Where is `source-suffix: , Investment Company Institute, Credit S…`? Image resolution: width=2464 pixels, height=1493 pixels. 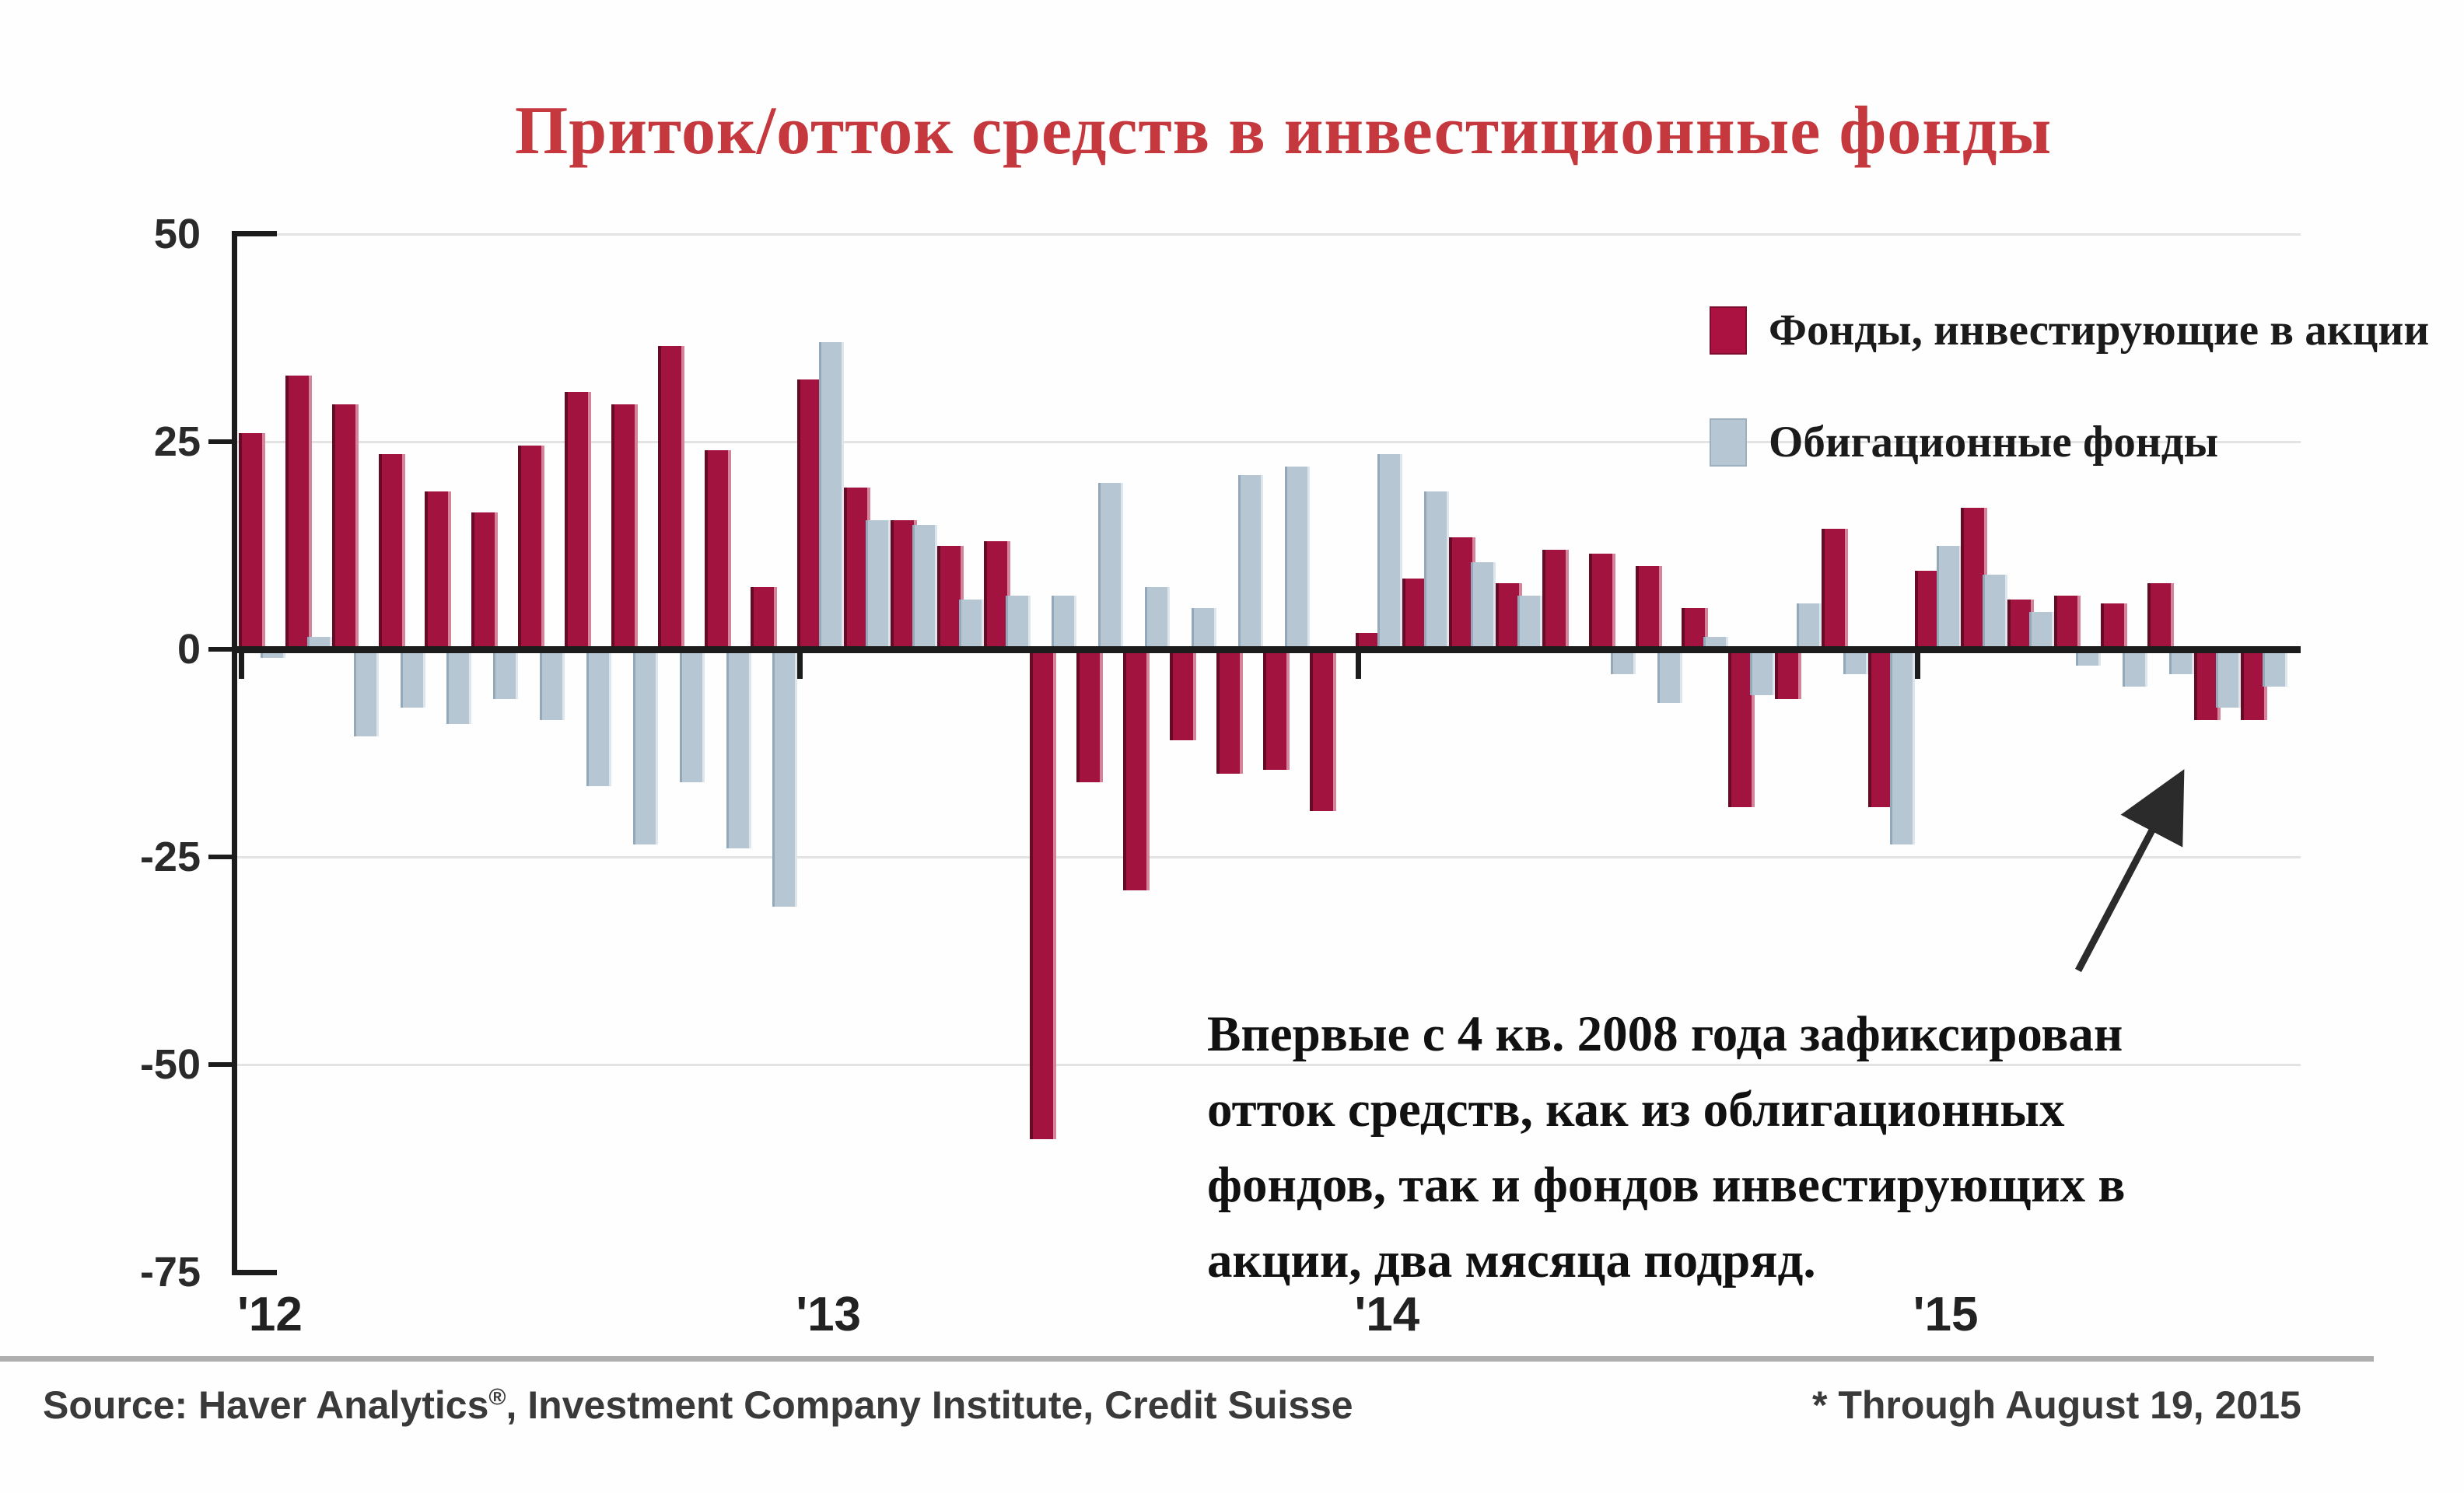 source-suffix: , Investment Company Institute, Credit S… is located at coordinates (930, 1405).